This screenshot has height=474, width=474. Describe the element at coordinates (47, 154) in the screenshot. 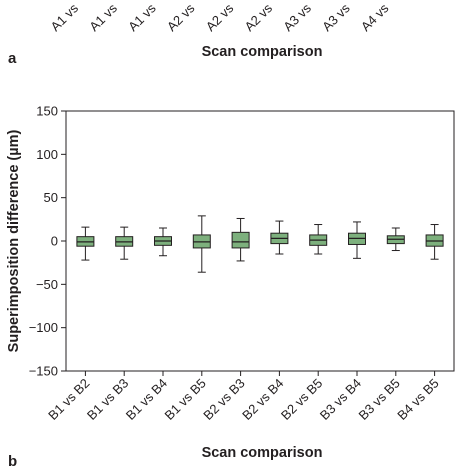

I see `y-tick-label: 100` at that location.